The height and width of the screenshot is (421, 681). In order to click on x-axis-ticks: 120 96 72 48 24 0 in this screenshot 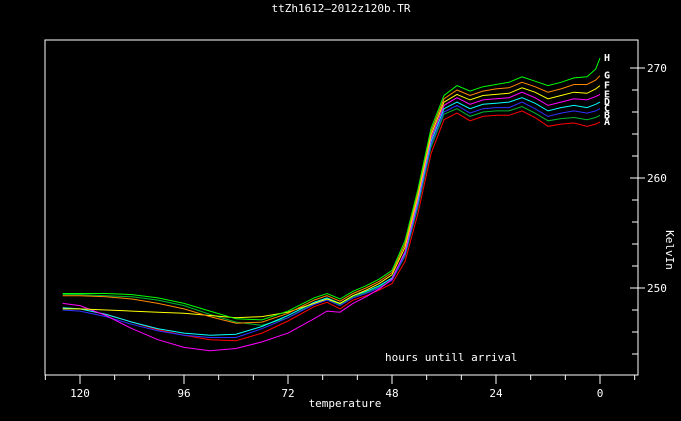, I will do `click(340, 387)`.